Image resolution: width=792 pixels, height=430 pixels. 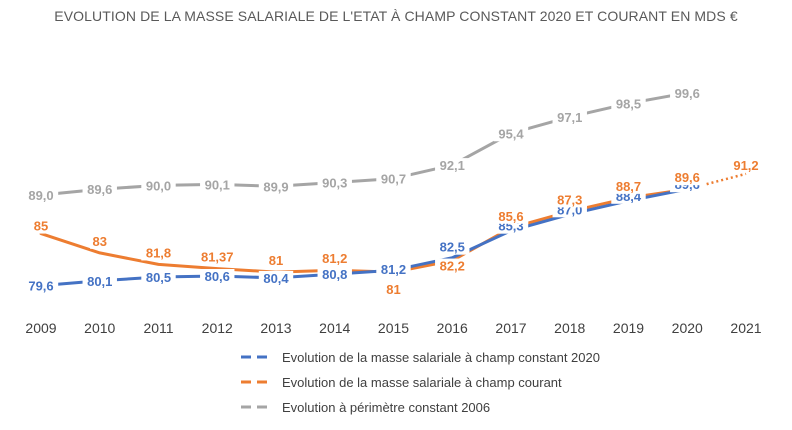 I want to click on x-tick-label: 2012, so click(x=217, y=328).